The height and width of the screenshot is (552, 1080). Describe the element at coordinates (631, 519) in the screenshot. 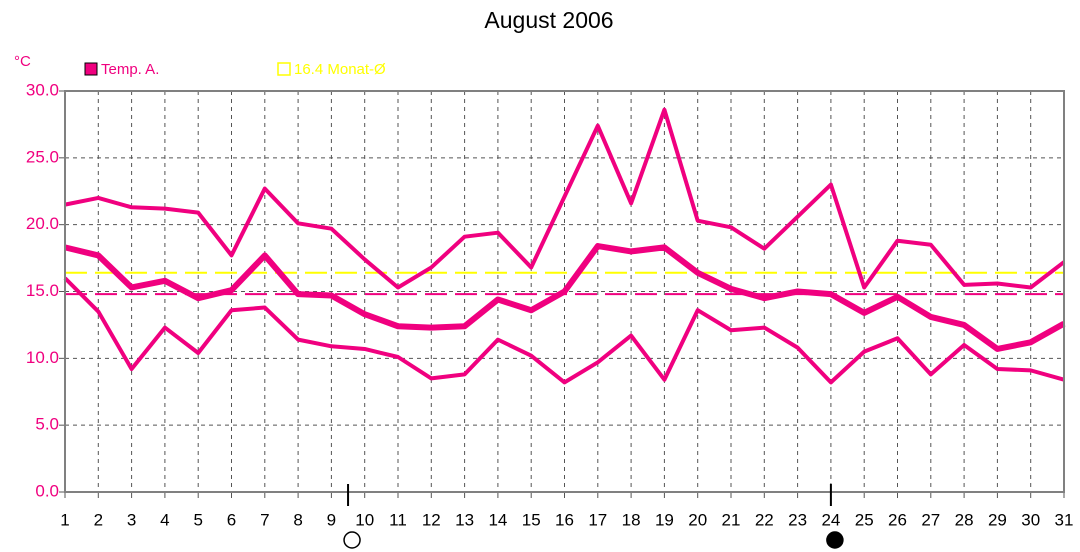

I see `x-tick-label: 18` at that location.